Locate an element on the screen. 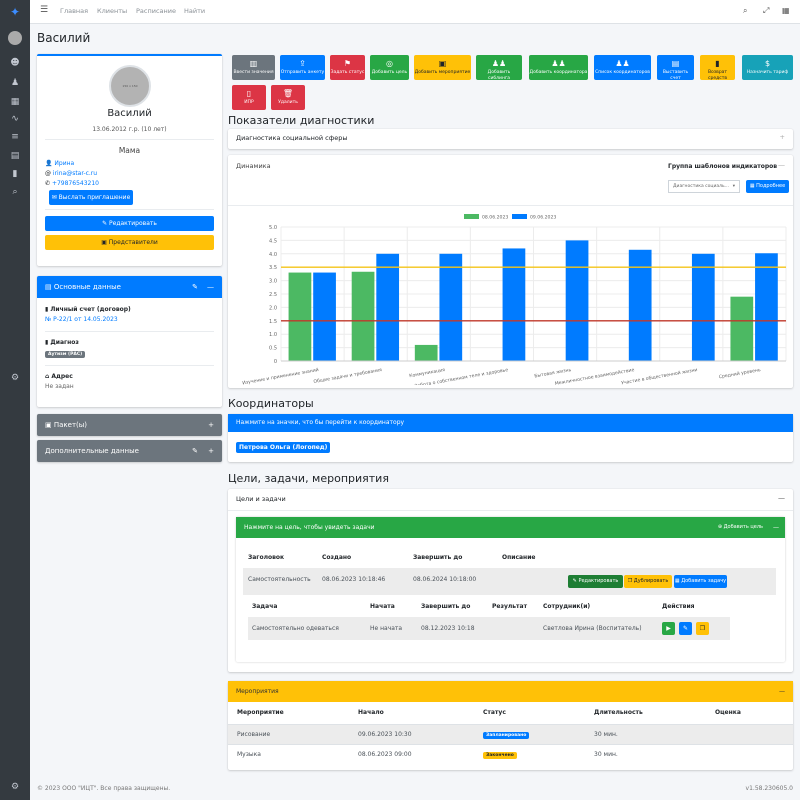 This screenshot has width=800, height=800. child-icon: ☻ is located at coordinates (15, 63).